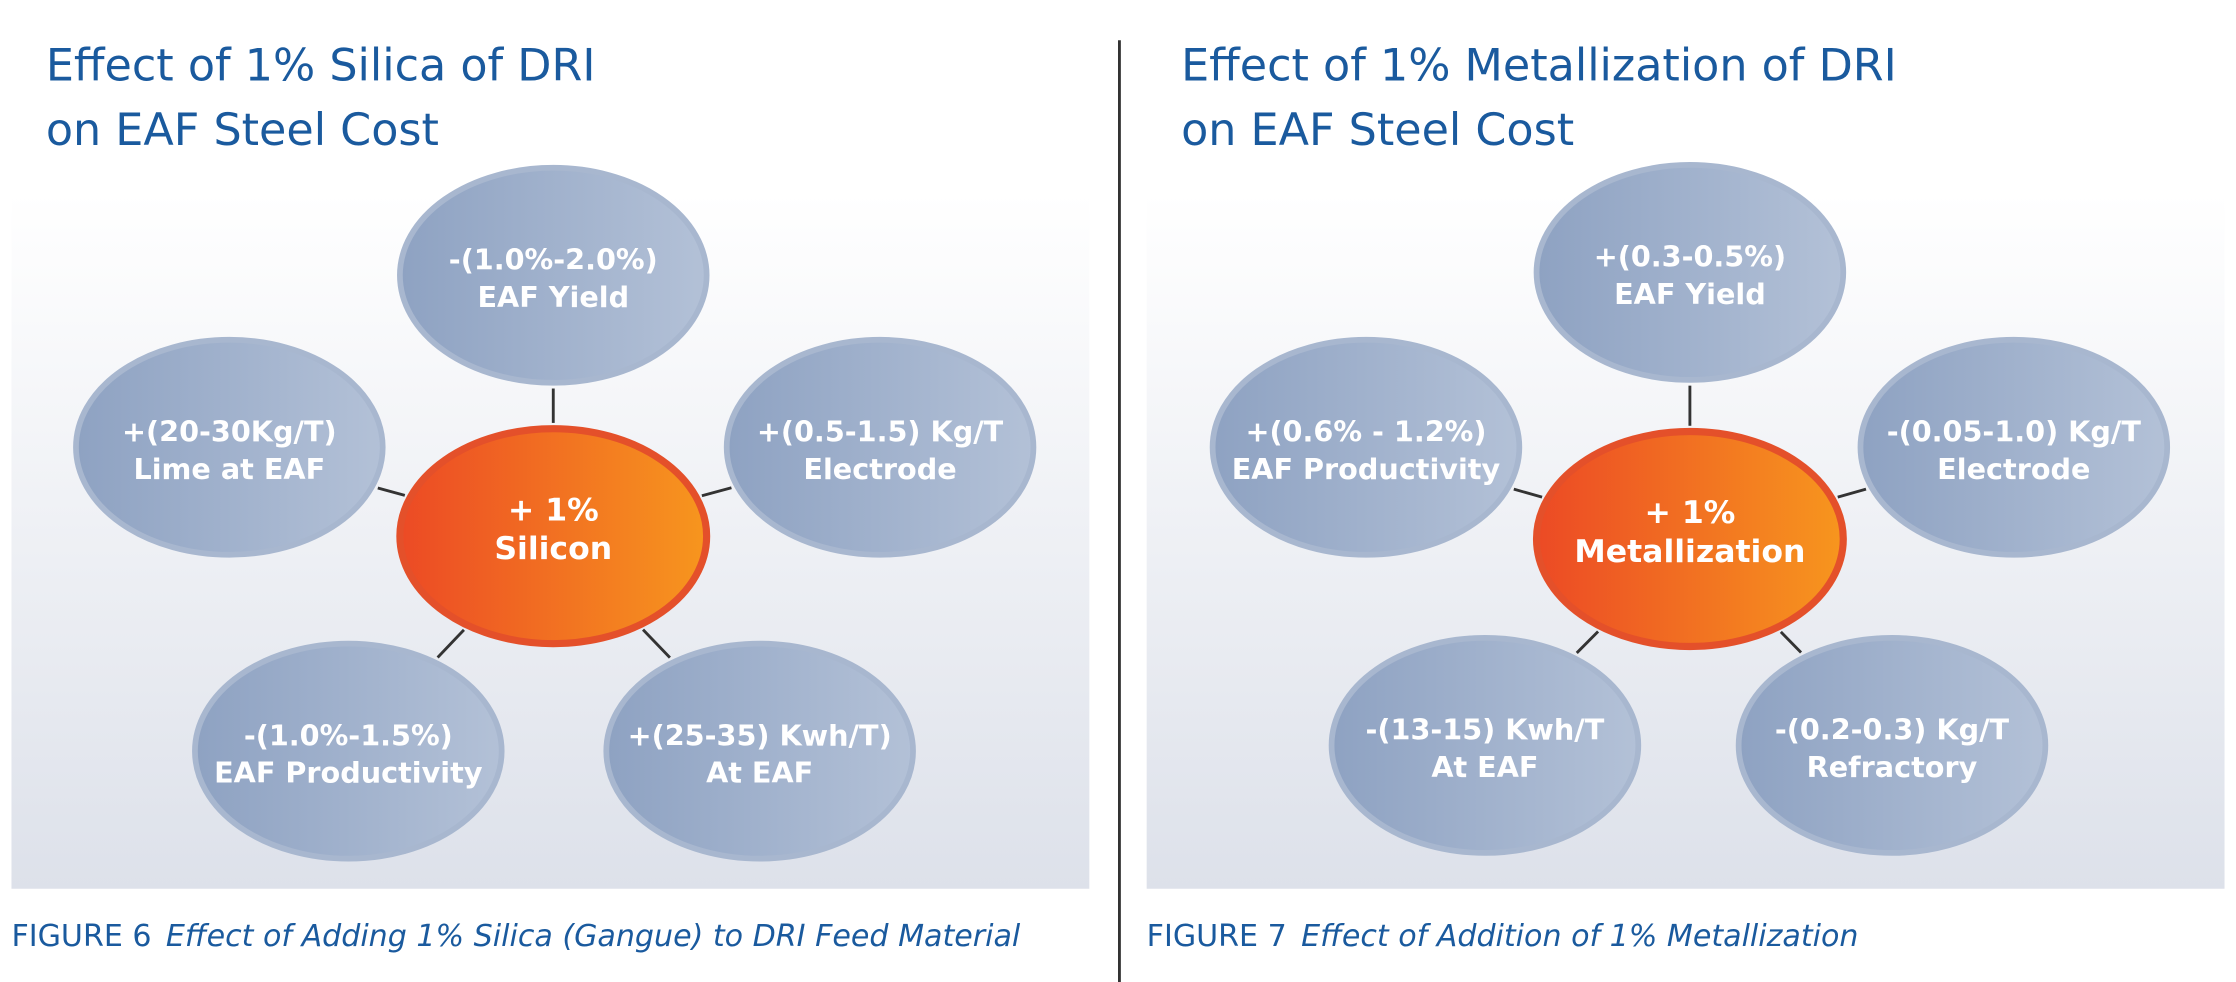 The image size is (2236, 982). What do you see at coordinates (1892, 767) in the screenshot?
I see `node-label: Refractory` at bounding box center [1892, 767].